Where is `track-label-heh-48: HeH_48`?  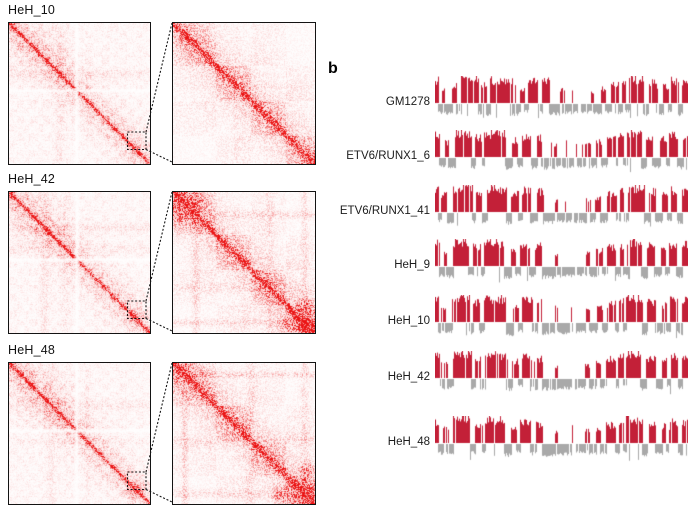
track-label-heh-48: HeH_48 is located at coordinates (408, 442).